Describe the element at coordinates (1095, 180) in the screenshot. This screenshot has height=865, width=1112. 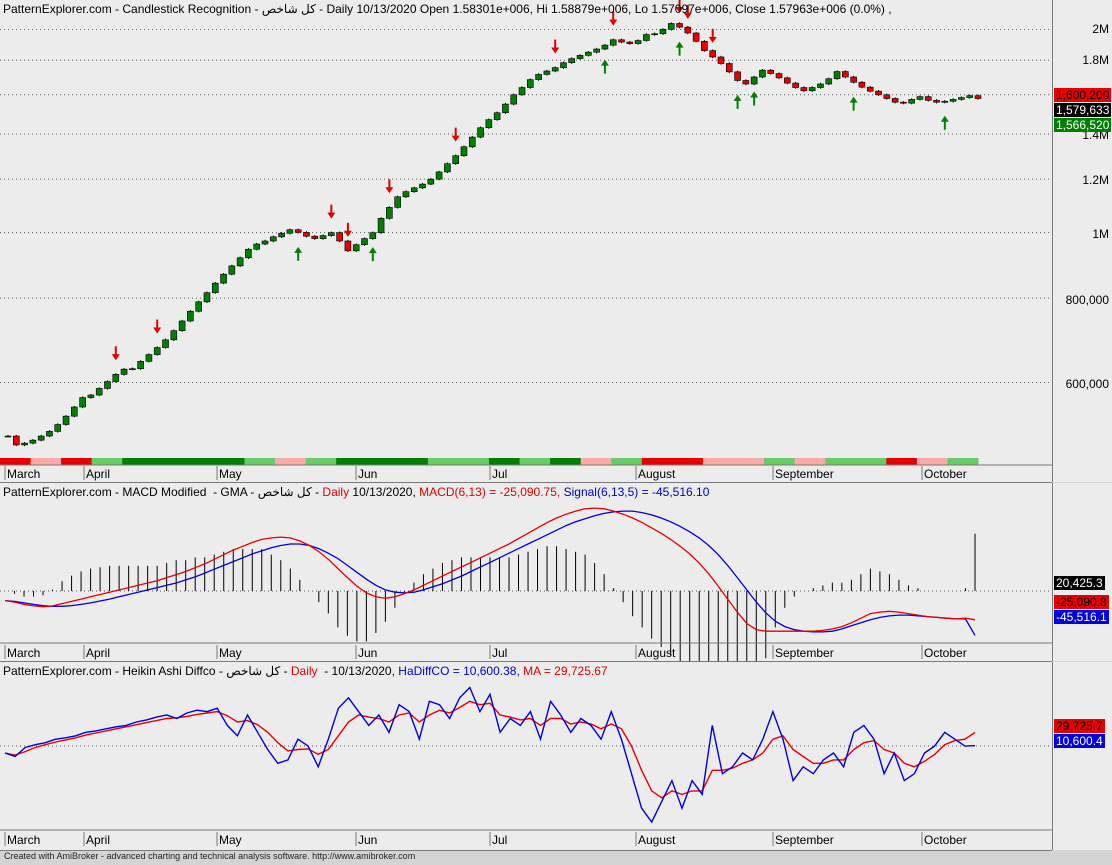
I see `tick-1-2m: 1.2M` at that location.